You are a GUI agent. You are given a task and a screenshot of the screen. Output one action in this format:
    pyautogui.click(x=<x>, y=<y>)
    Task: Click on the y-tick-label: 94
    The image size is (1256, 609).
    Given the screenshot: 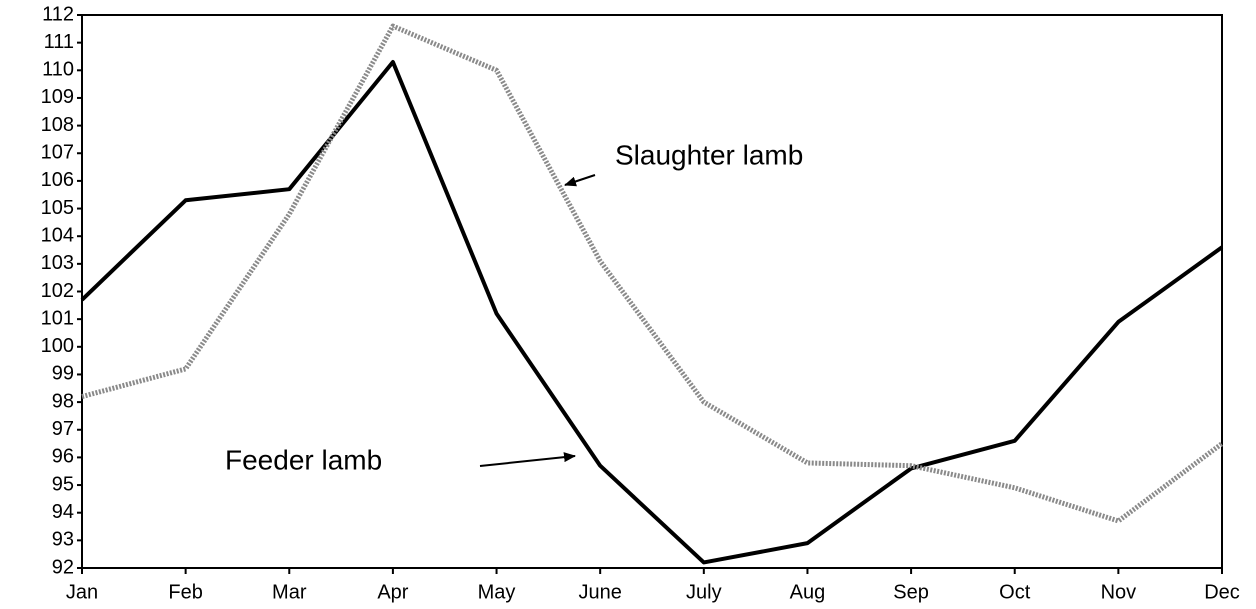 What is the action you would take?
    pyautogui.click(x=63, y=512)
    